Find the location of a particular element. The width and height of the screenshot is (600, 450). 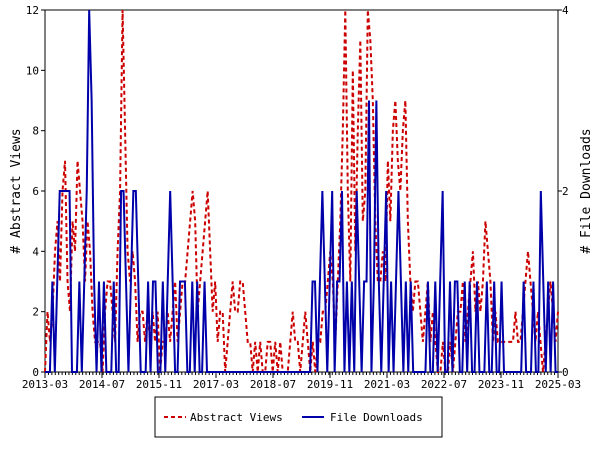

y-tick-label: 8 is located at coordinates (35, 131).